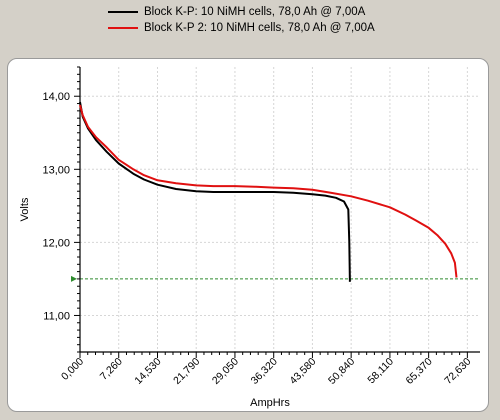 This screenshot has height=420, width=500. What do you see at coordinates (72, 369) in the screenshot?
I see `x-tick-label: 0,000` at bounding box center [72, 369].